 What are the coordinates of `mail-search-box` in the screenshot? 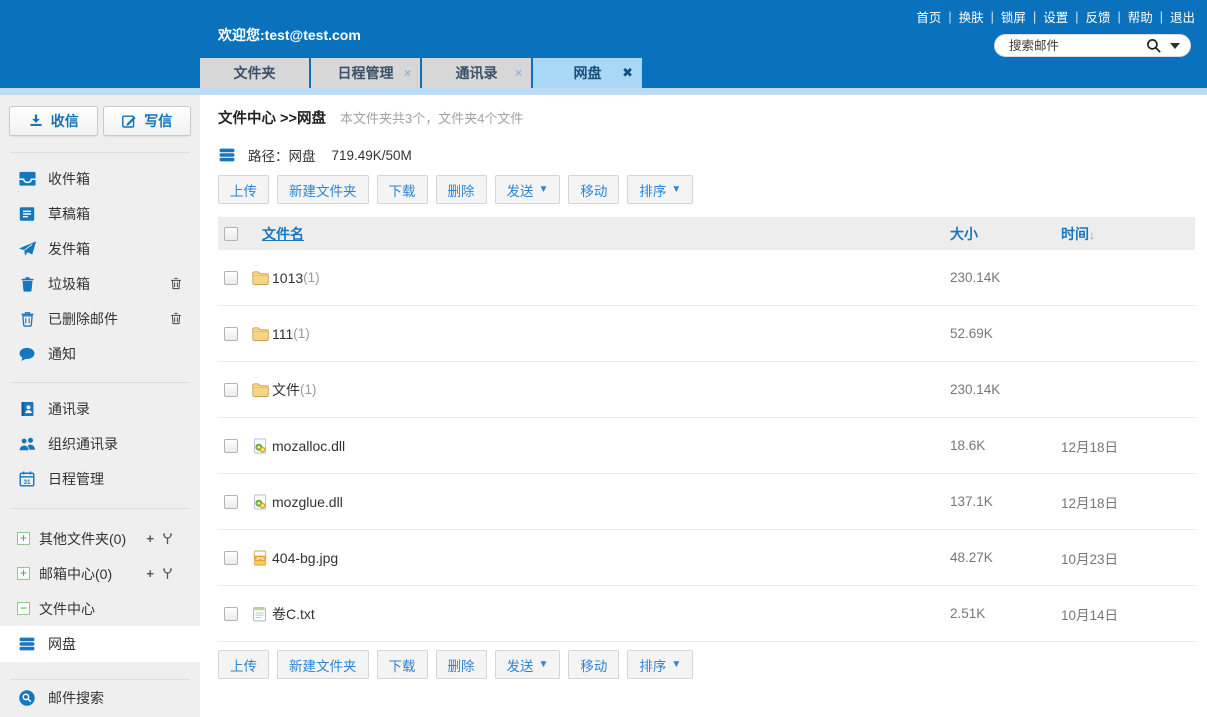 It's located at (1092, 45).